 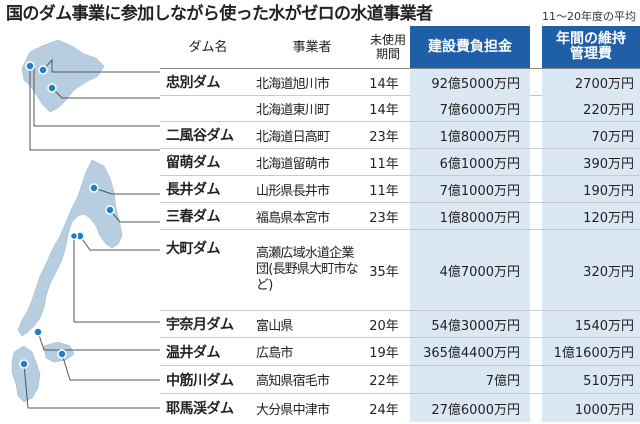 What do you see at coordinates (293, 191) in the screenshot?
I see `operator-name: 山形県長井市` at bounding box center [293, 191].